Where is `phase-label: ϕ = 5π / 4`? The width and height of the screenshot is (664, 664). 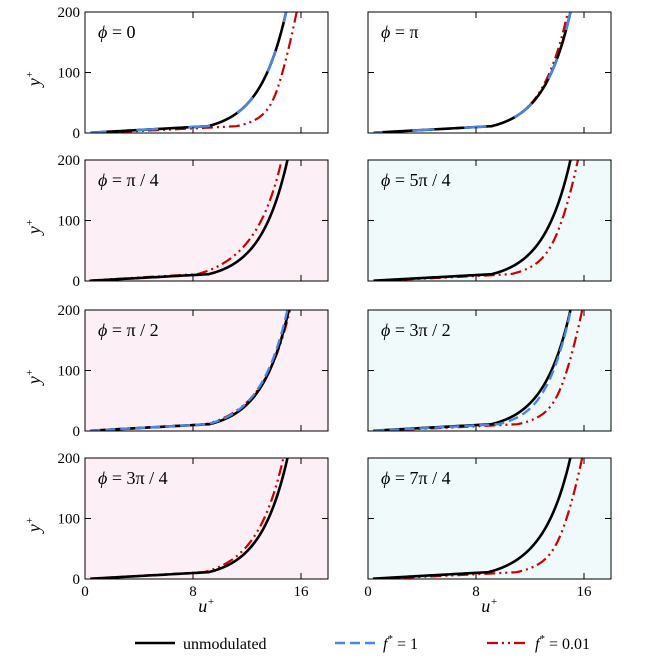 phase-label: ϕ = 5π / 4 is located at coordinates (416, 180).